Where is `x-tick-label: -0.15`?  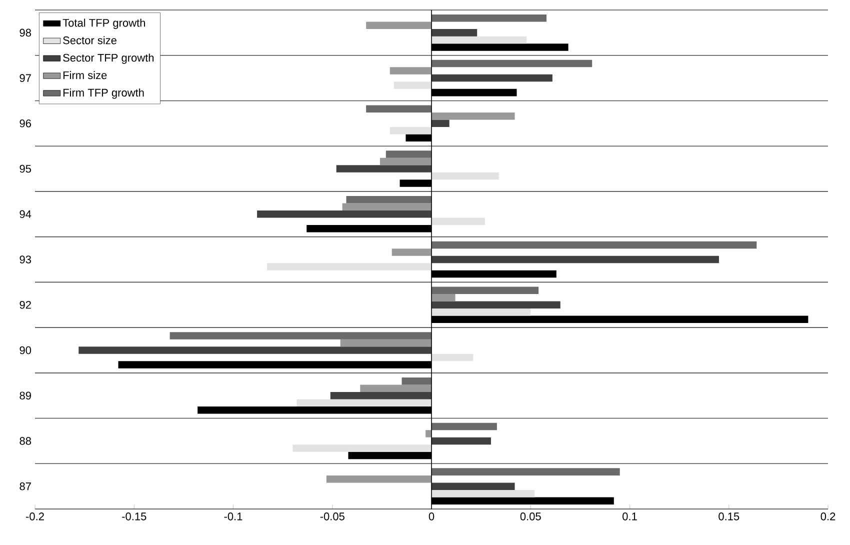 x-tick-label: -0.15 is located at coordinates (134, 516).